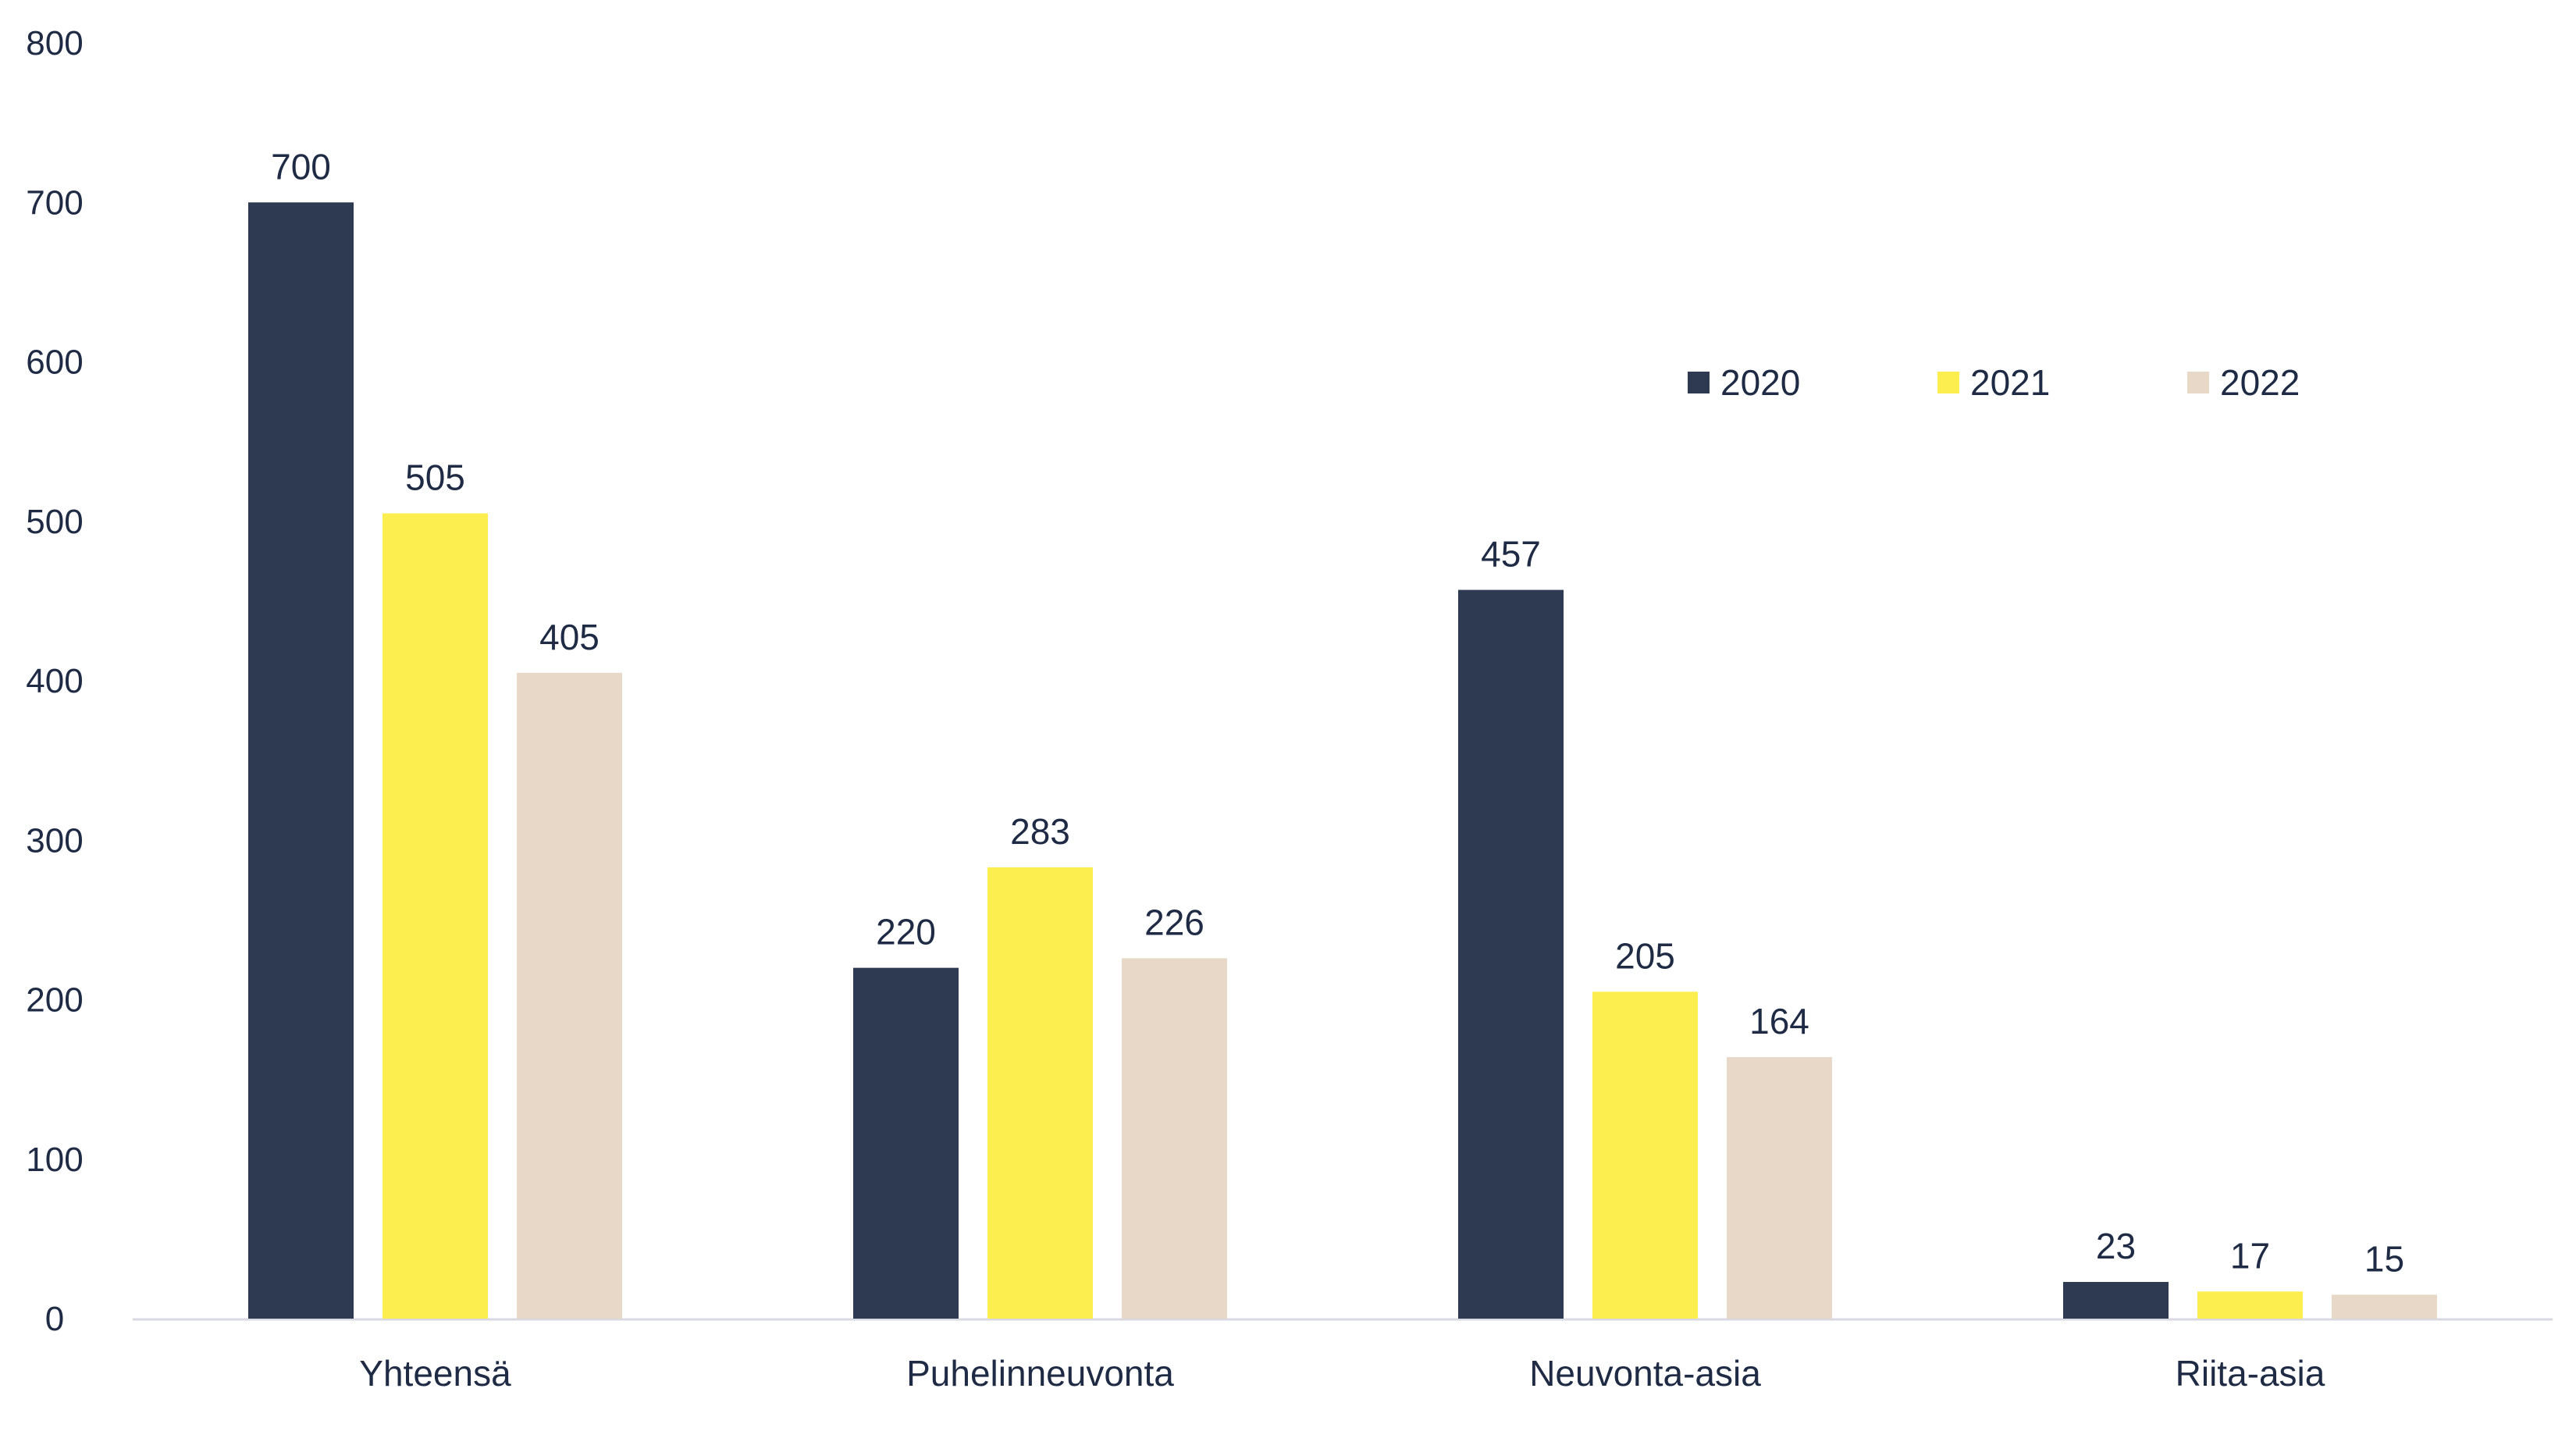  I want to click on category-label: Yhteensä, so click(435, 1373).